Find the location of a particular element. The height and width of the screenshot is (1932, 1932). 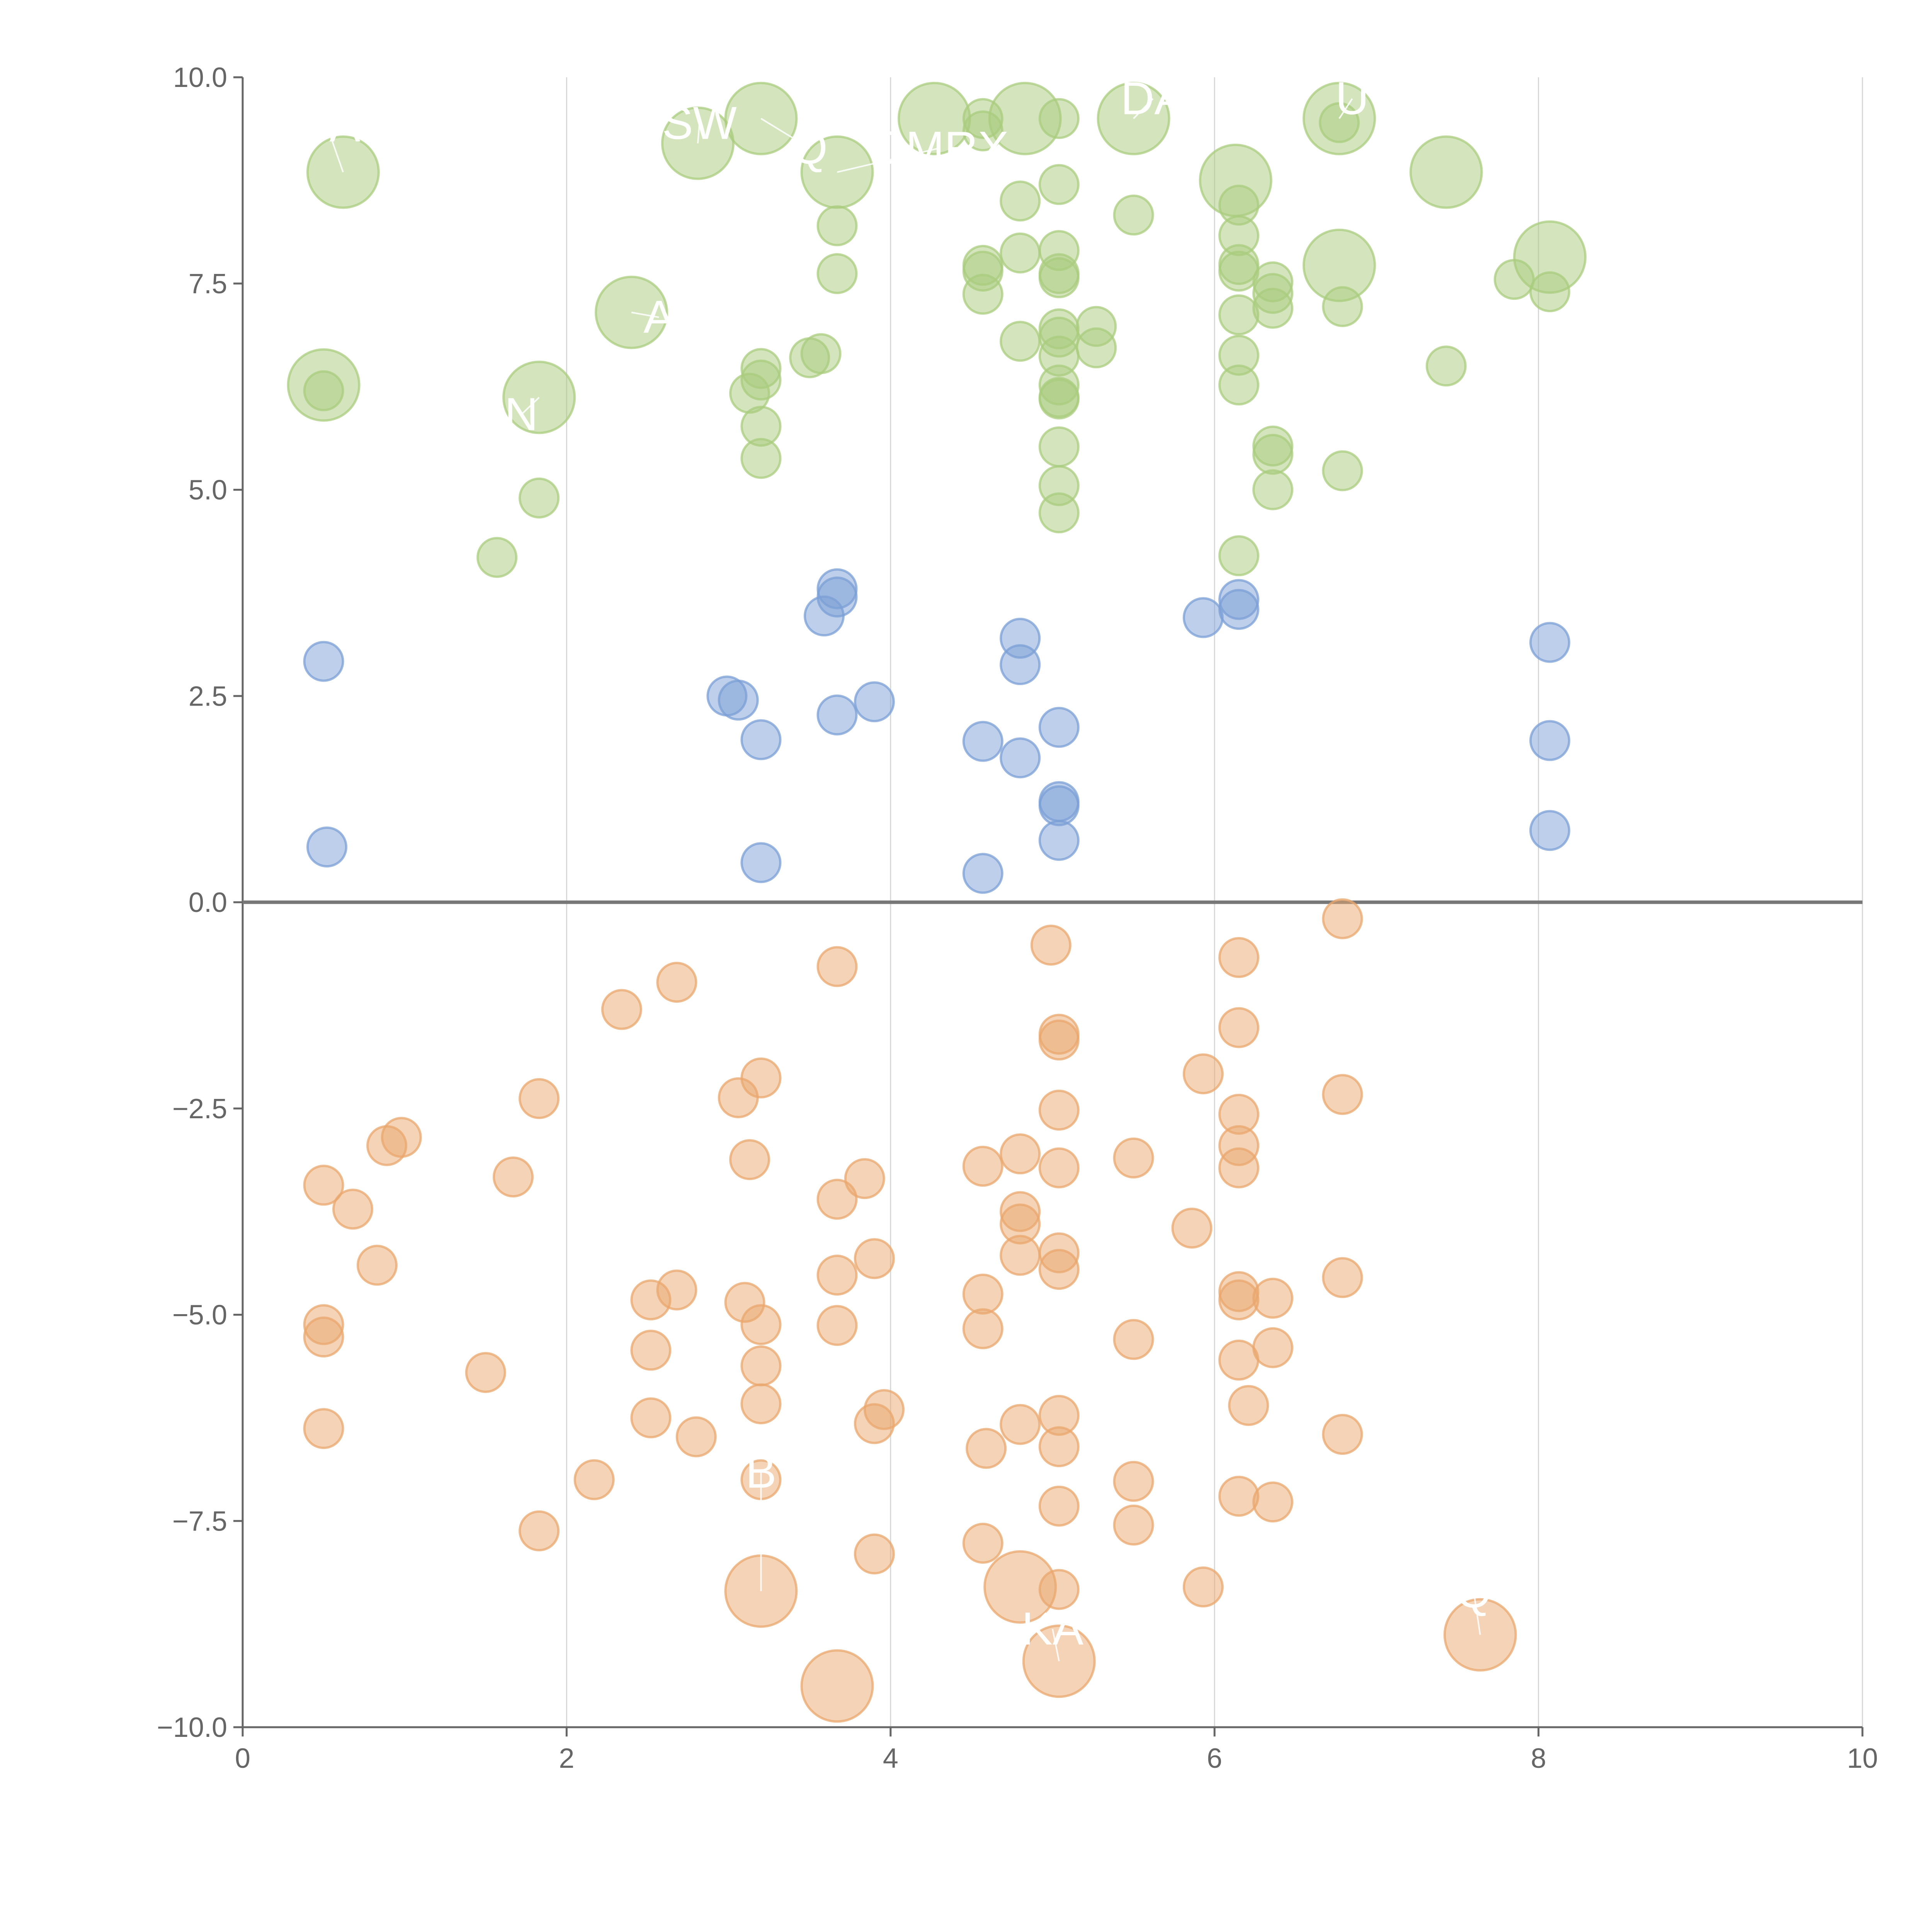

y-tick-label-0: 10.0 is located at coordinates (200, 78).